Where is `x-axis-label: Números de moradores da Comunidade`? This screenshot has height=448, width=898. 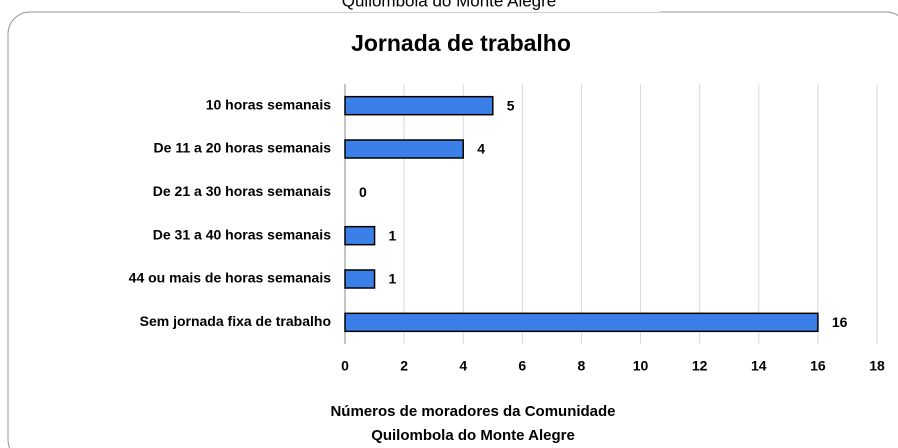
x-axis-label: Números de moradores da Comunidade is located at coordinates (472, 411).